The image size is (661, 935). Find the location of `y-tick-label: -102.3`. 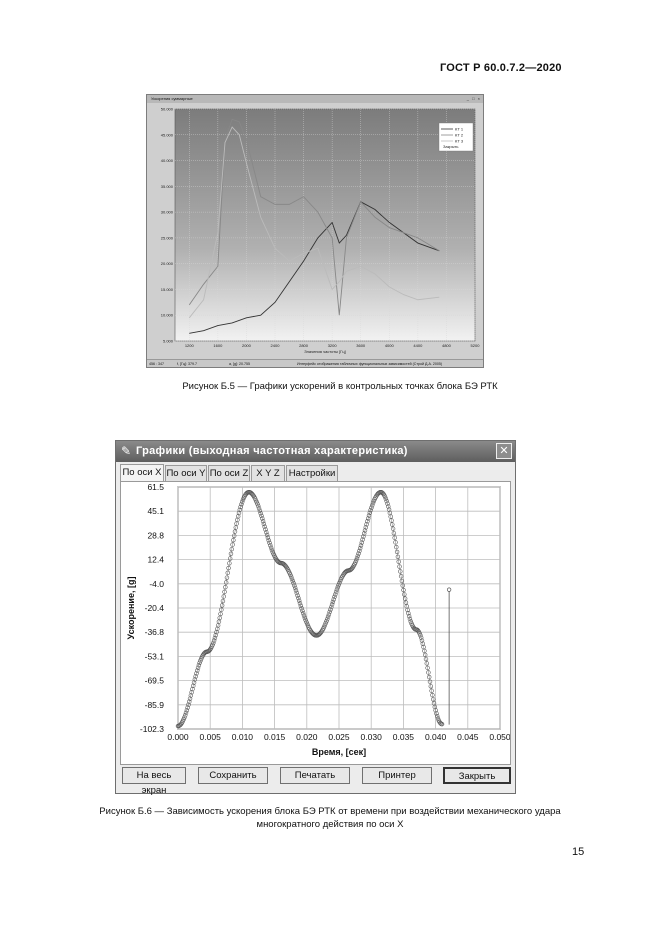

y-tick-label: -102.3 is located at coordinates (152, 729).